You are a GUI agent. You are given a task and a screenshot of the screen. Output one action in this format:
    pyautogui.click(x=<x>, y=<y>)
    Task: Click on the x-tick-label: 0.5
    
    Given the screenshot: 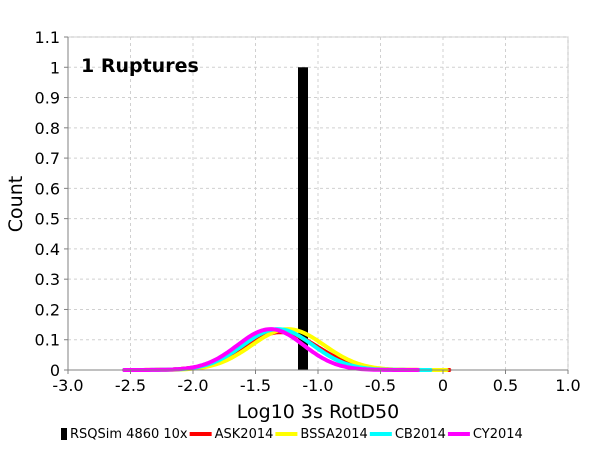 What is the action you would take?
    pyautogui.click(x=505, y=385)
    